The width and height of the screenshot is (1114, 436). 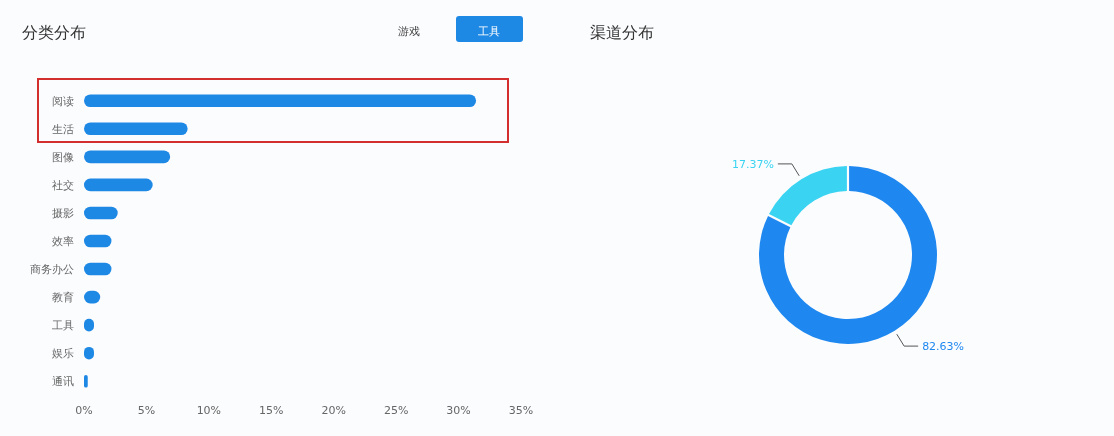 I want to click on y-tick-label: 教育, so click(x=63, y=298).